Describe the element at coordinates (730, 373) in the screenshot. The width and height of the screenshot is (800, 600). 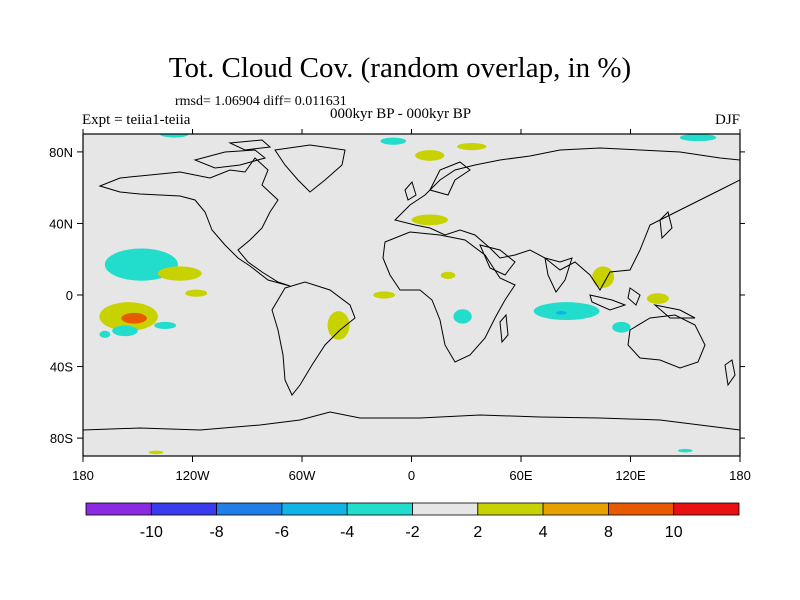
I see `coastline-new-zealand` at that location.